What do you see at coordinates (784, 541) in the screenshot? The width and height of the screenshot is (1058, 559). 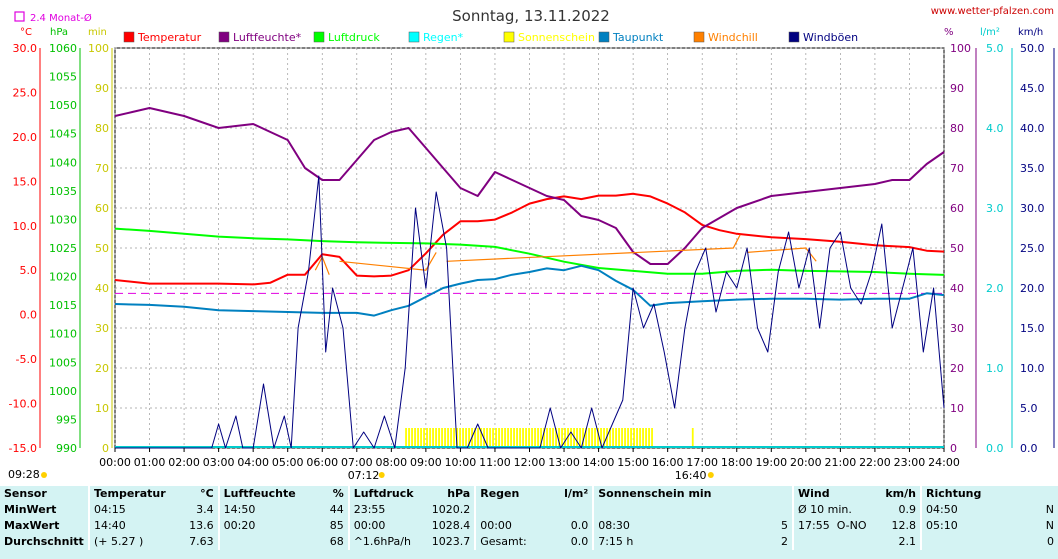 I see `sun-avg-value: 2` at bounding box center [784, 541].